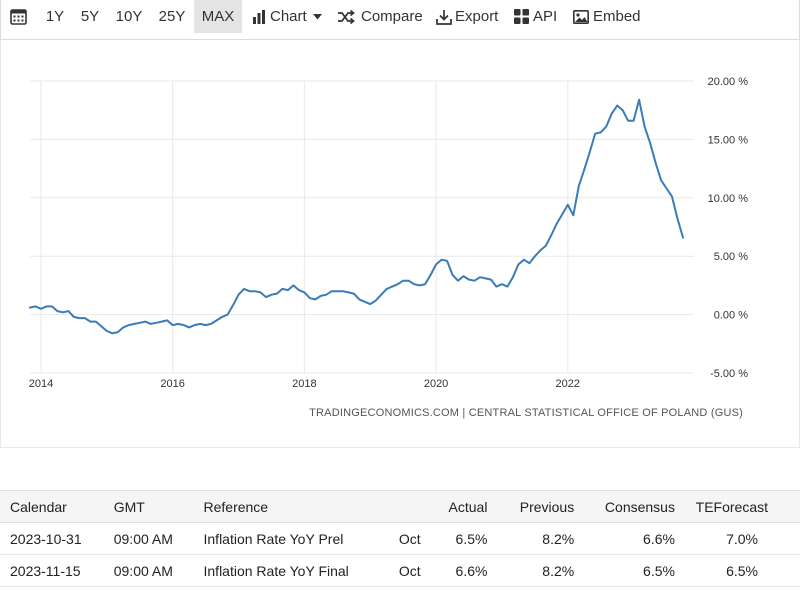  Describe the element at coordinates (464, 506) in the screenshot. I see `col-actual: Actual` at that location.